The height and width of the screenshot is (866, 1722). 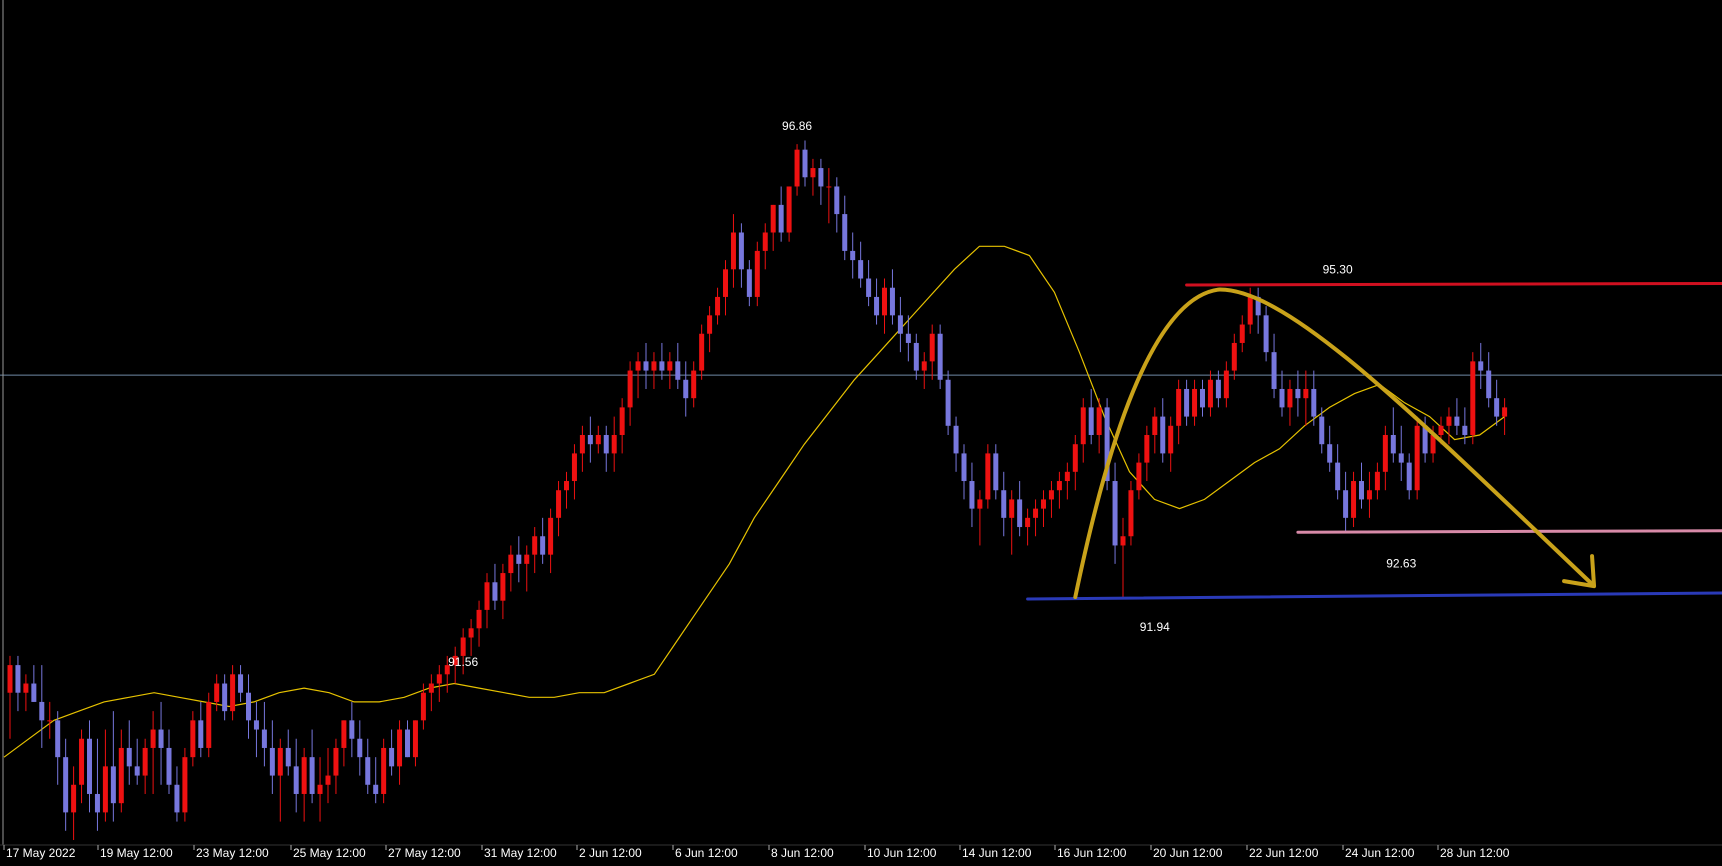 I want to click on resistance-line, so click(x=1453, y=284).